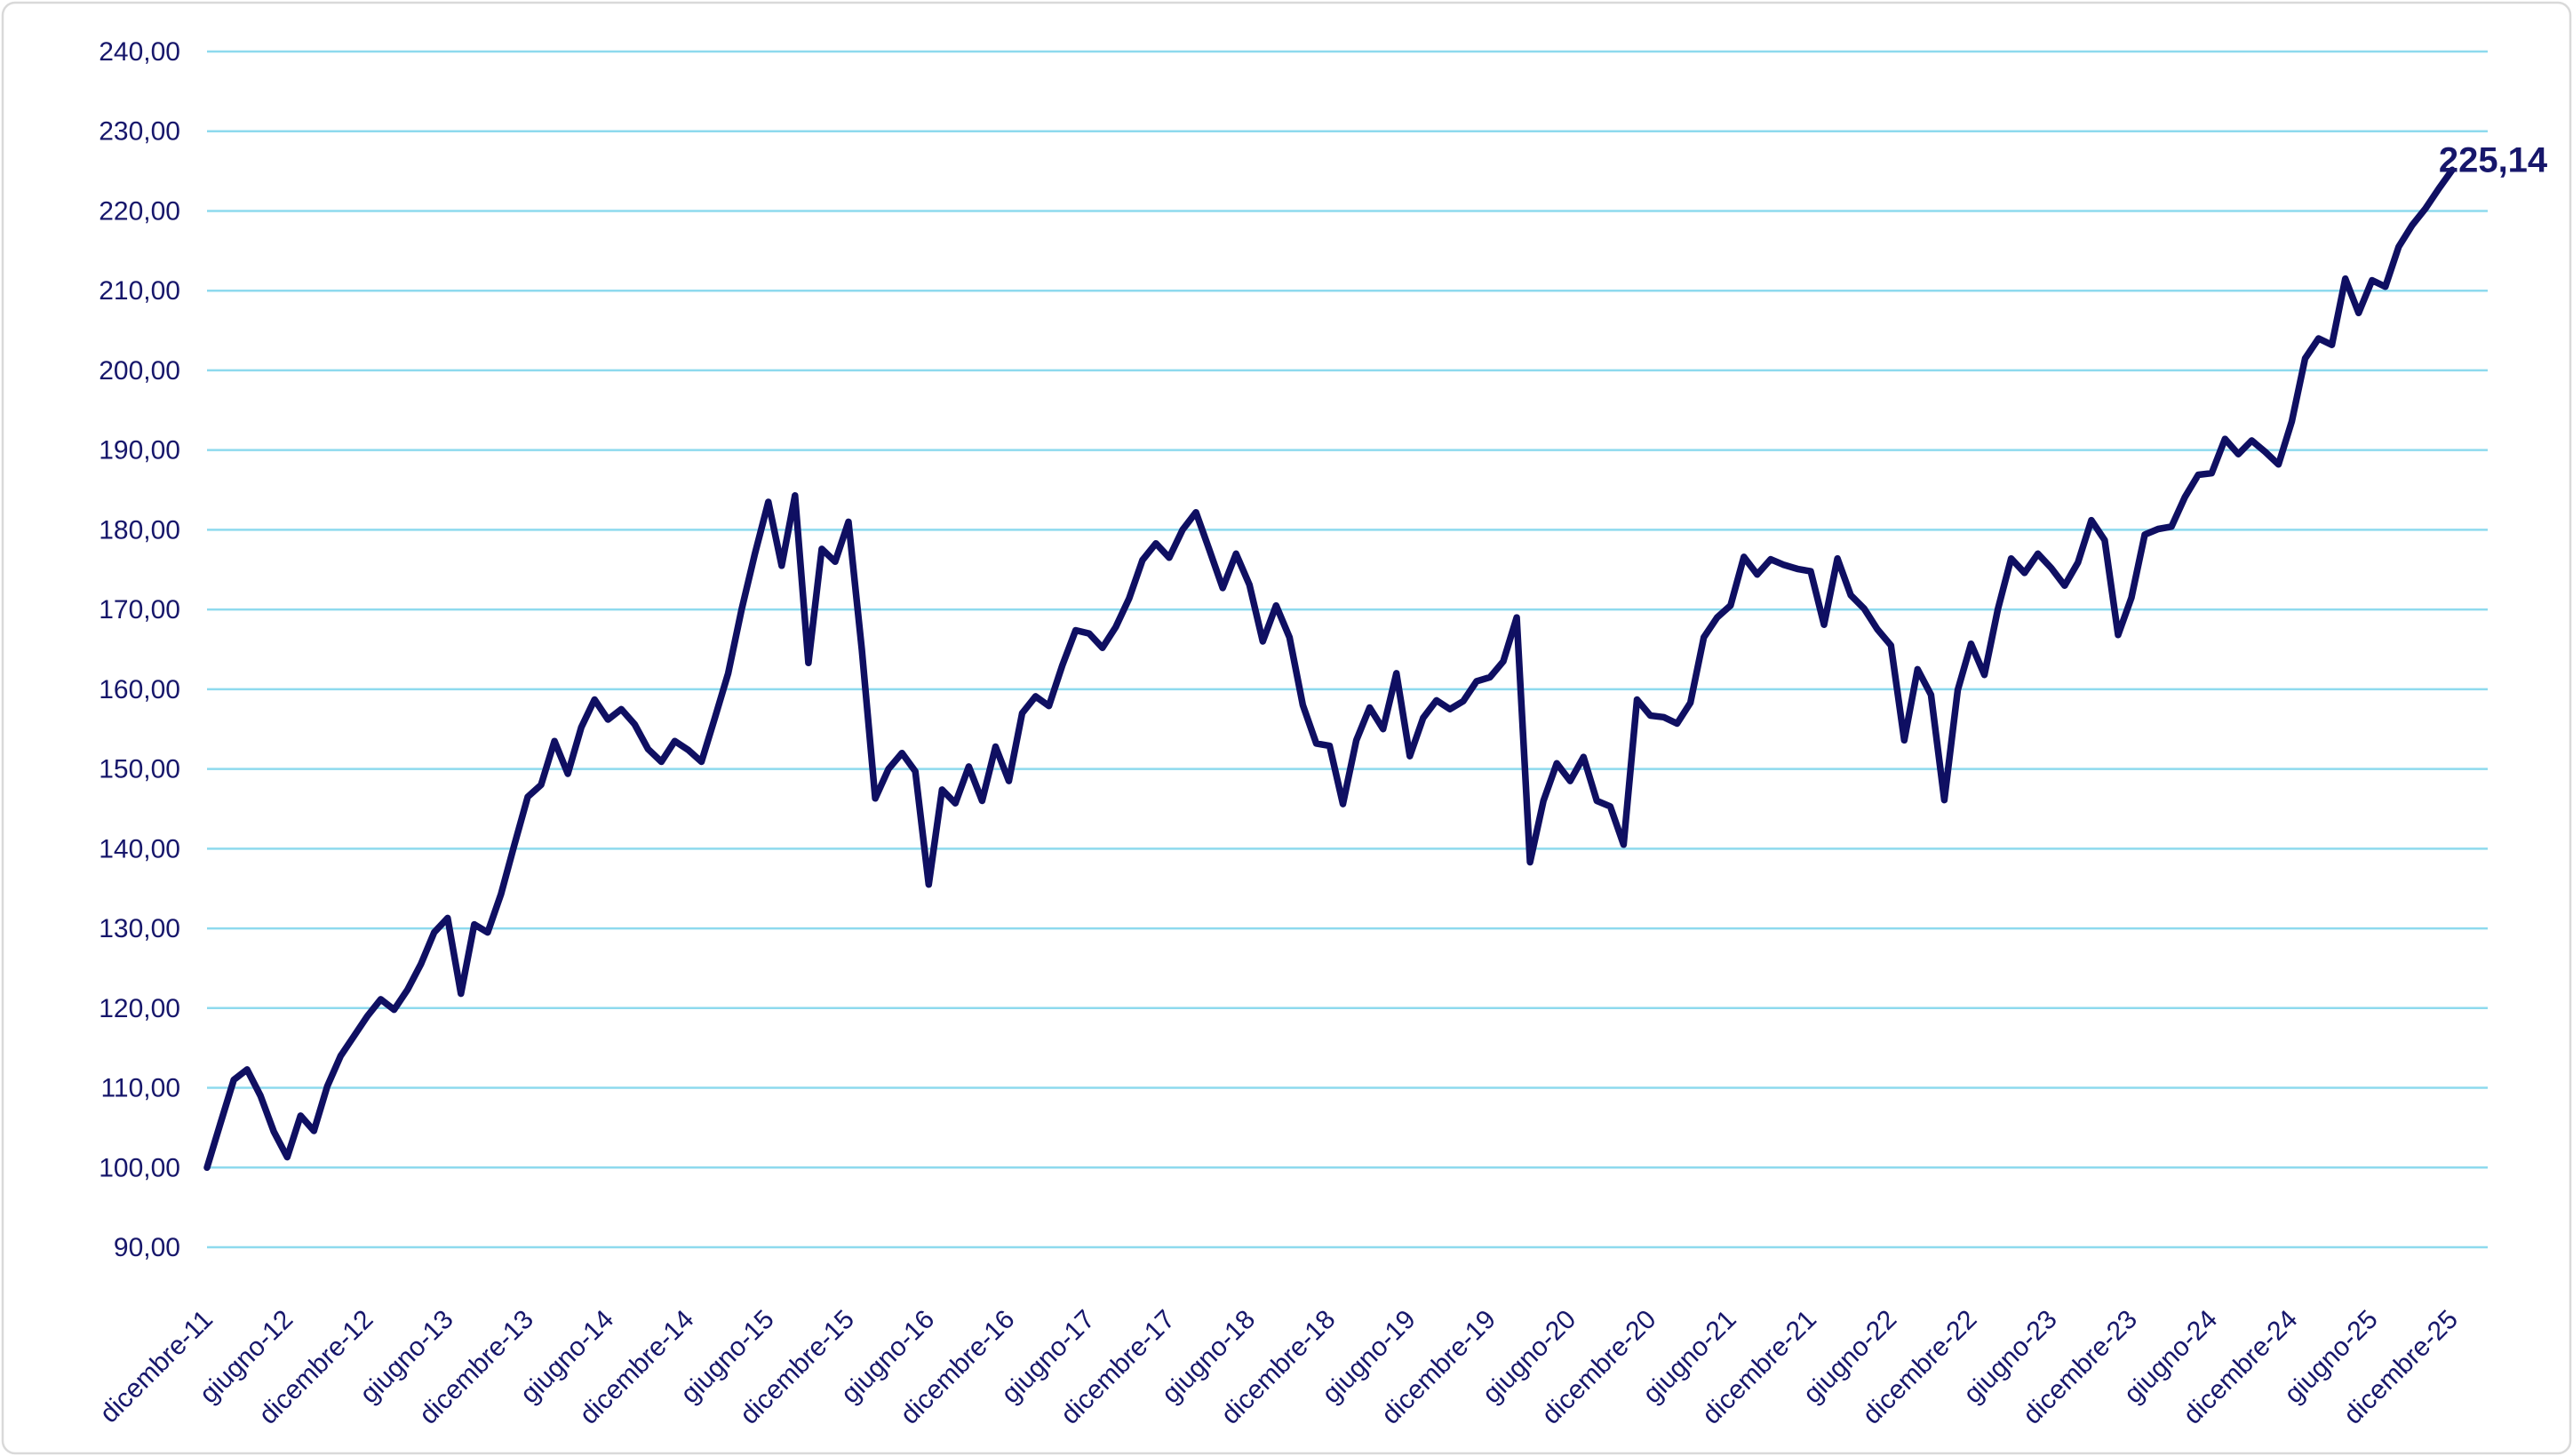 Image resolution: width=2573 pixels, height=1456 pixels. I want to click on y-axis-tick-label: 140,00, so click(139, 848).